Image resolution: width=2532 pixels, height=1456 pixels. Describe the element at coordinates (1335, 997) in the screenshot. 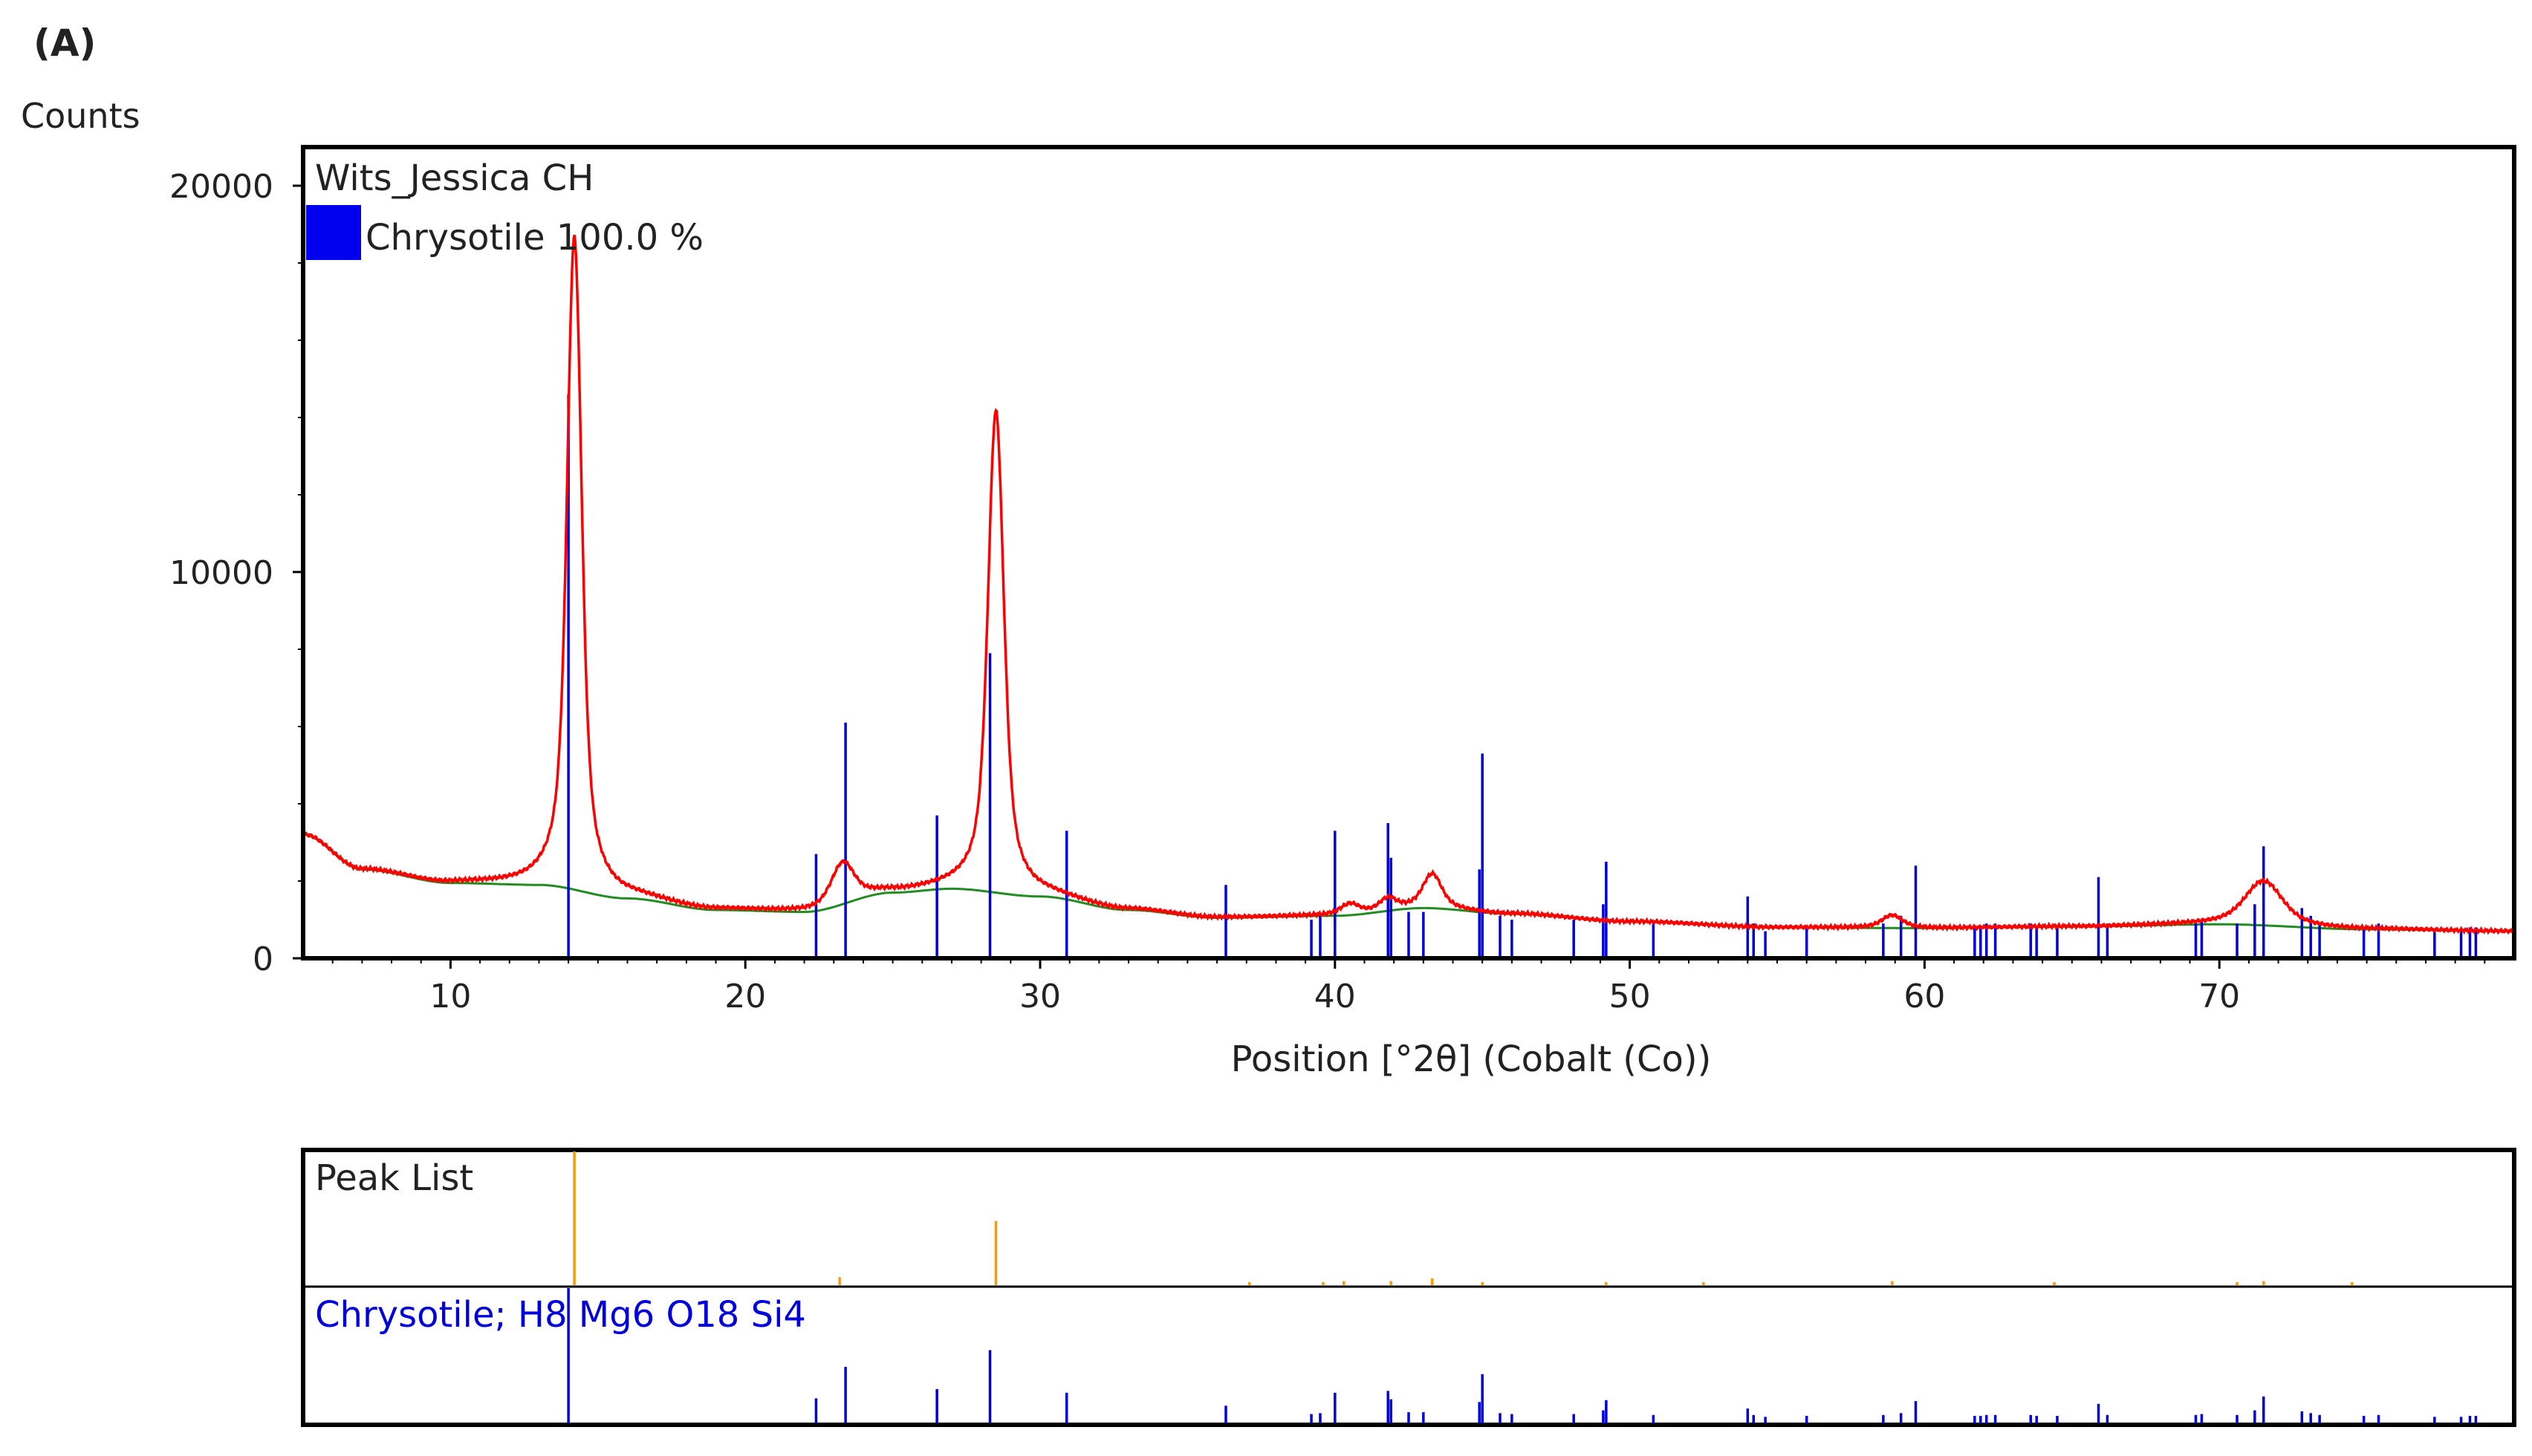

I see `x-tick-label: 40` at that location.